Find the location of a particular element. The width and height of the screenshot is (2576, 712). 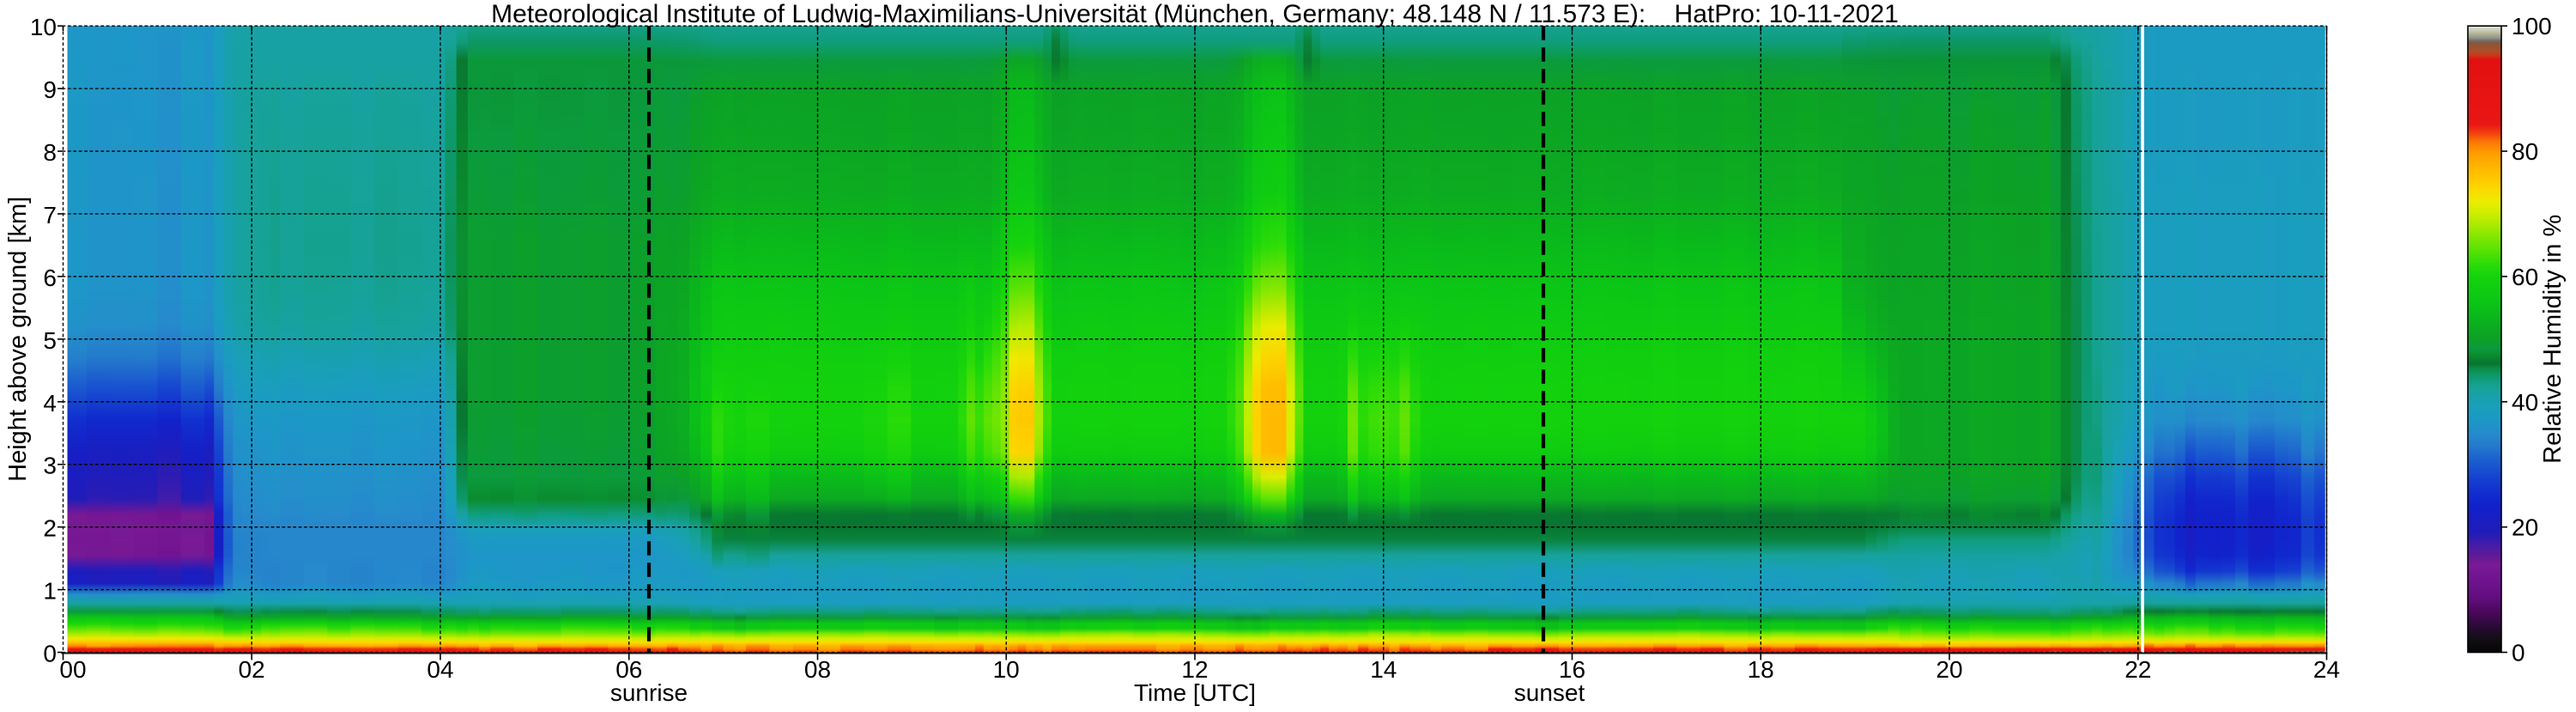

svg-text: Height above ground [km] is located at coordinates (18, 339).